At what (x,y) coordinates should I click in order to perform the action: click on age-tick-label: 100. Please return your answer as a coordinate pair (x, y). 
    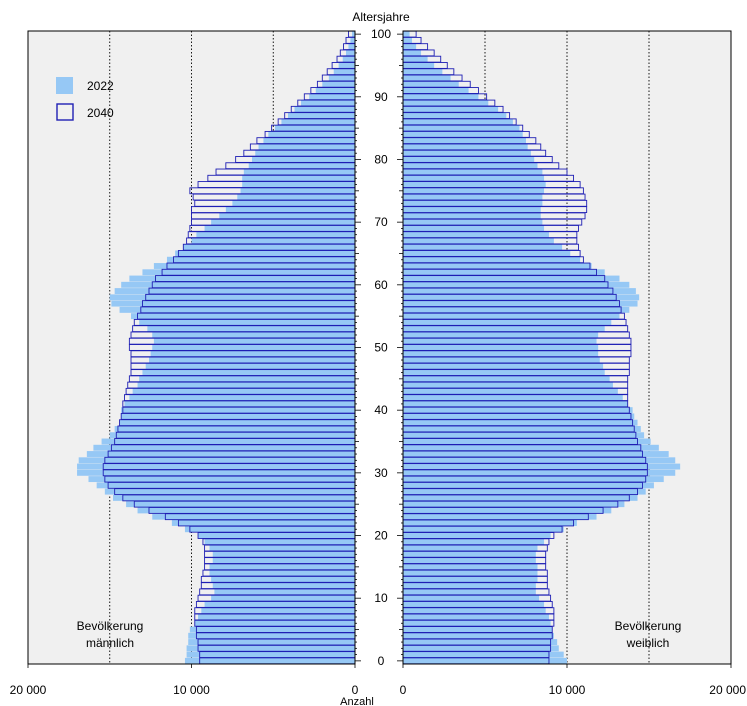
    Looking at the image, I should click on (381, 34).